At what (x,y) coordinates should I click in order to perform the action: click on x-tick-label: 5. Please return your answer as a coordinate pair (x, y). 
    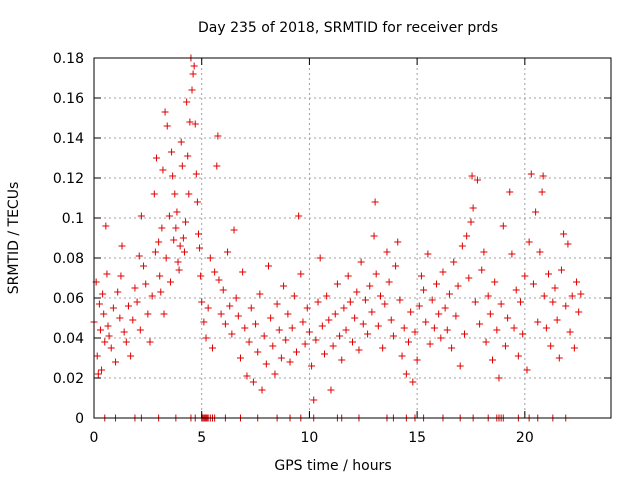
    Looking at the image, I should click on (201, 438).